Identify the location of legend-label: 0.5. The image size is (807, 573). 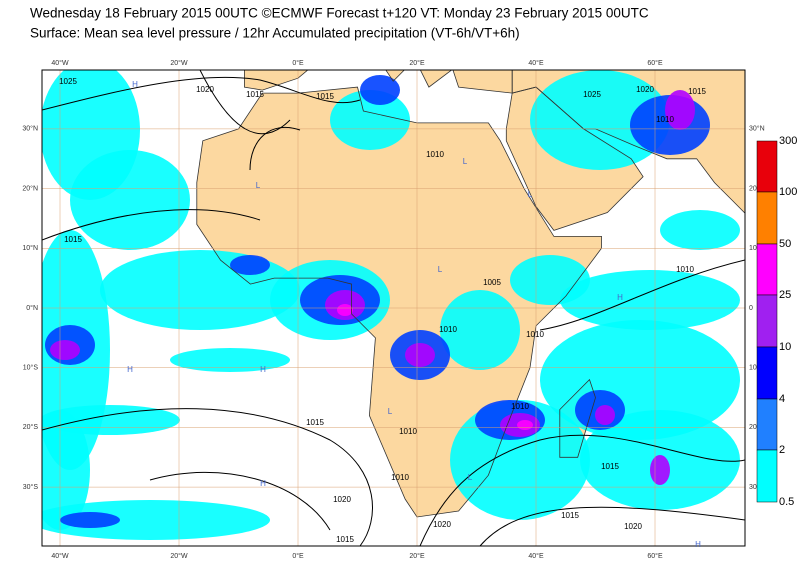
(786, 502).